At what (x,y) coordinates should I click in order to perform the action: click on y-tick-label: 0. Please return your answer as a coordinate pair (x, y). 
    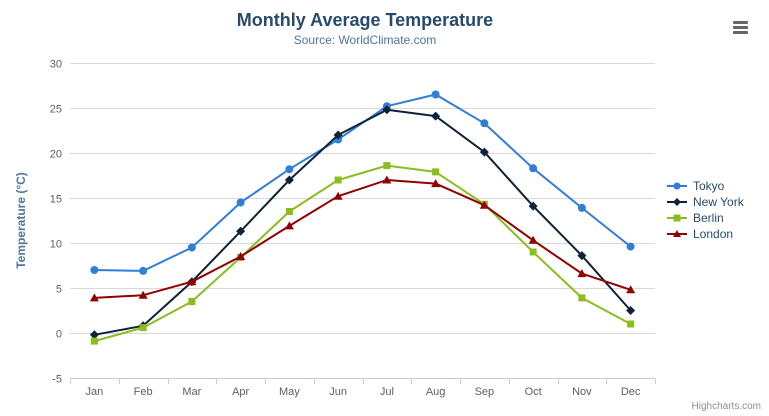
    Looking at the image, I should click on (59, 335).